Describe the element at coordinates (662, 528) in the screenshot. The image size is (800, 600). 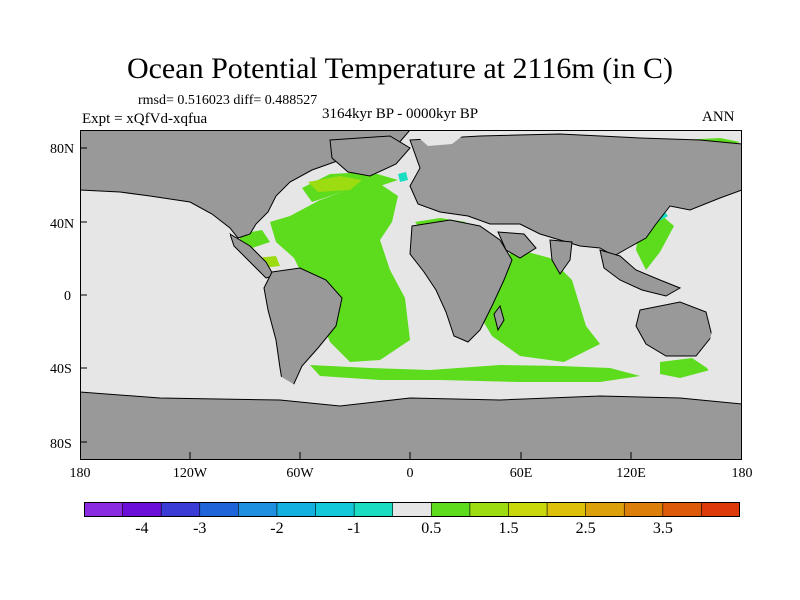
I see `colorbar-label: 3.5` at that location.